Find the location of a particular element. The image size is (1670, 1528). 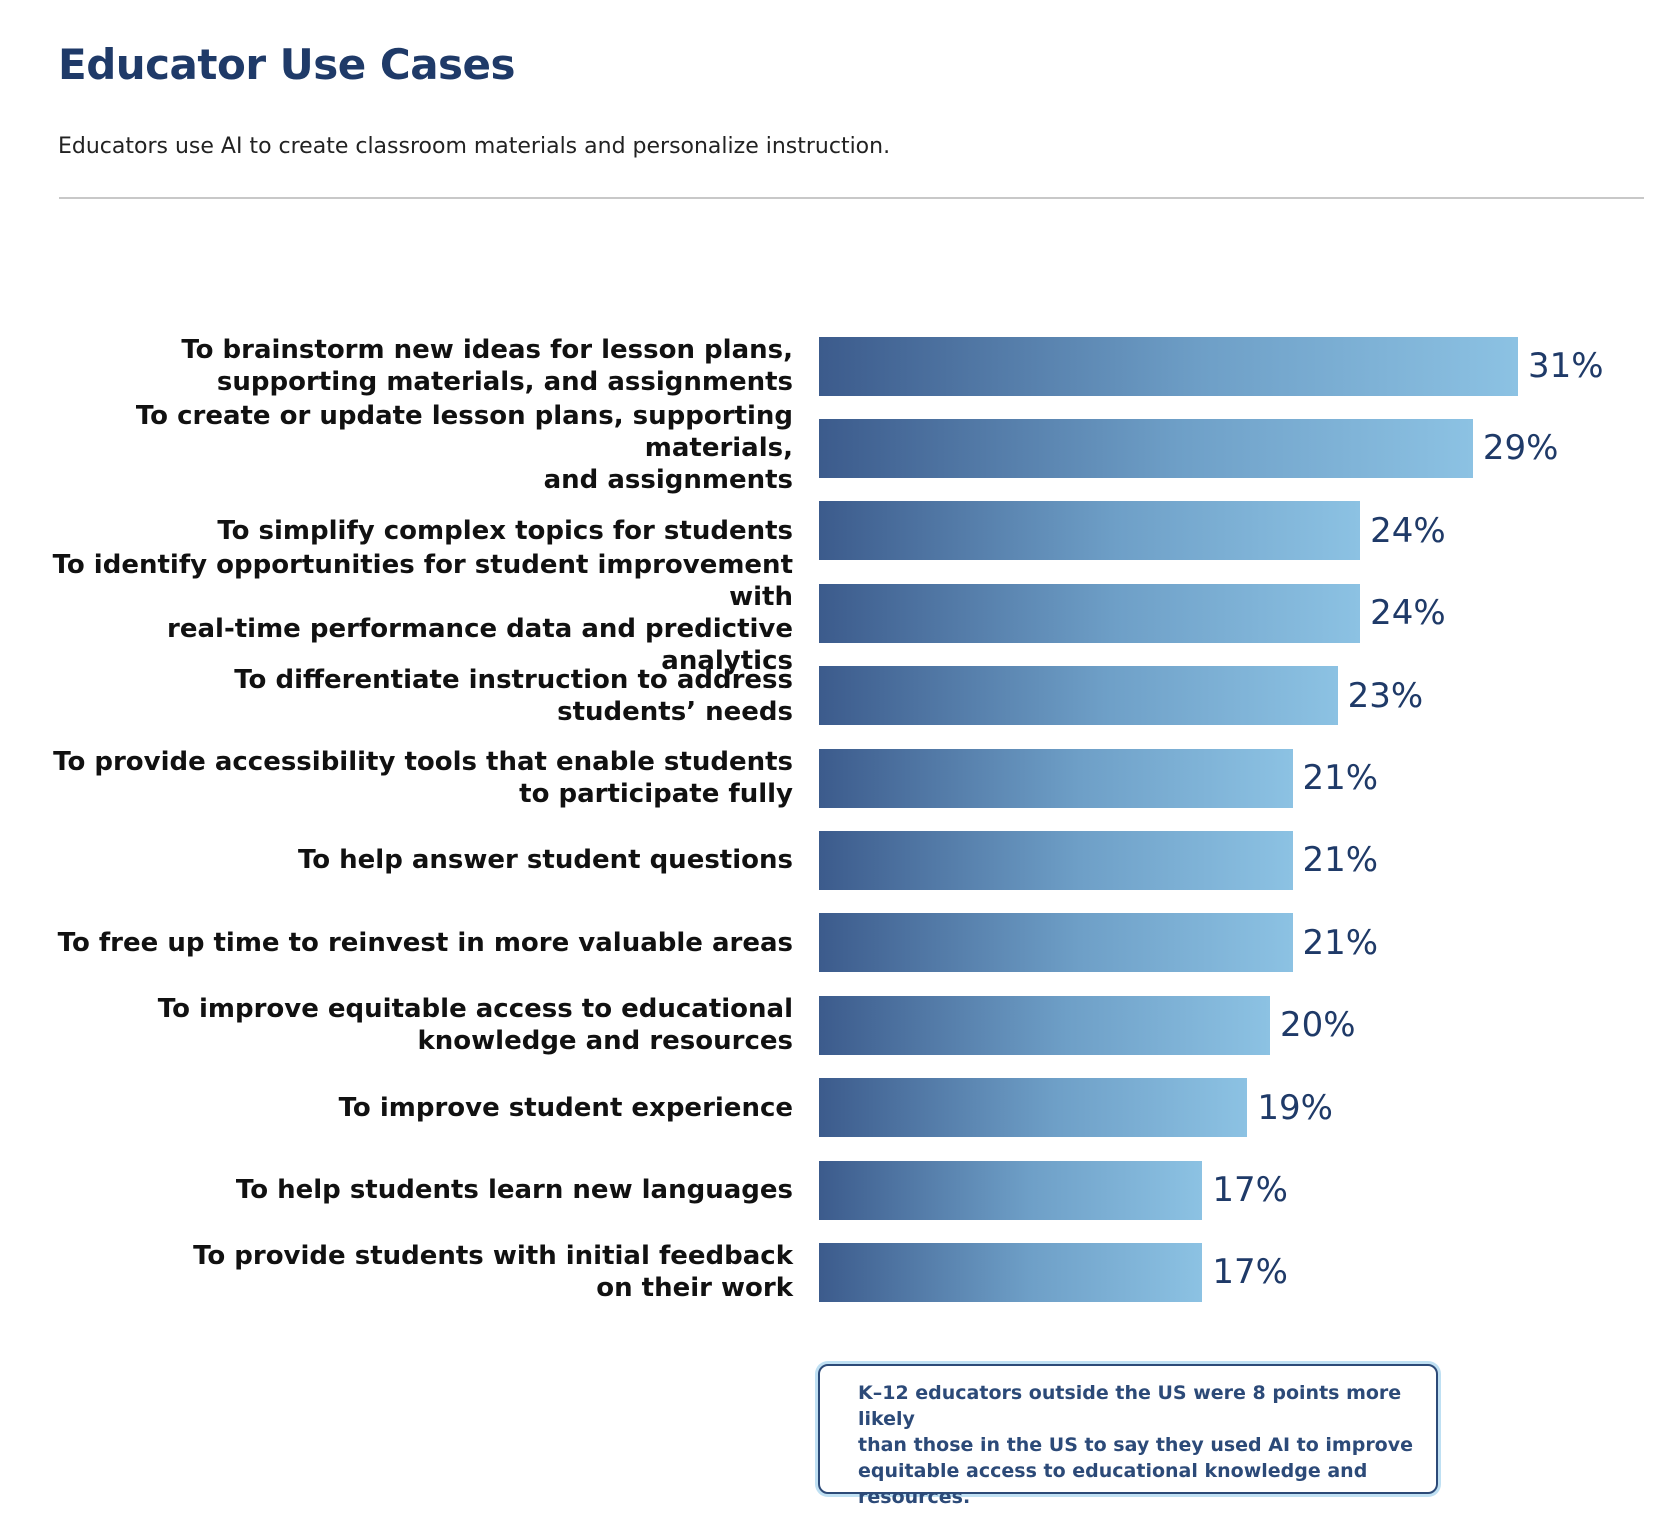

value-label: 29% is located at coordinates (1520, 448).